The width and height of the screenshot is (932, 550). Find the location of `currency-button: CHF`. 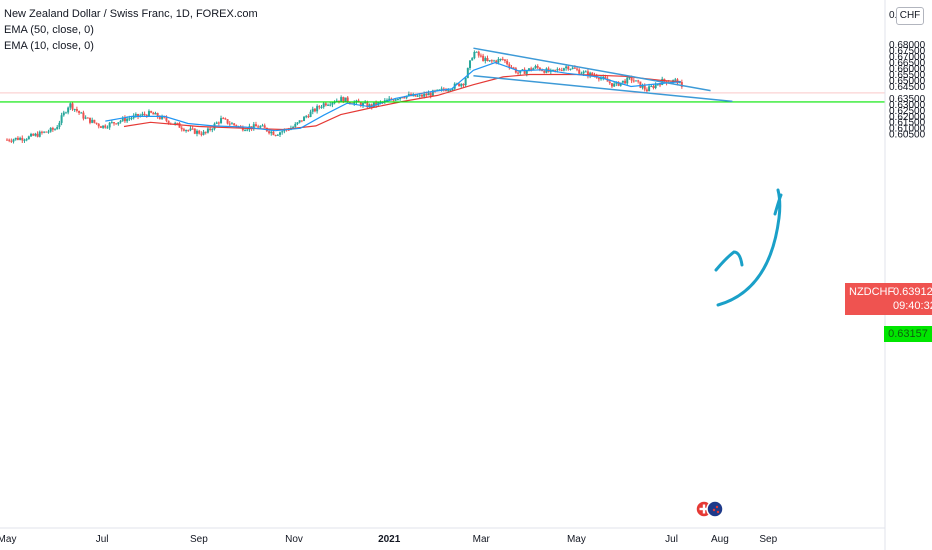

currency-button: CHF is located at coordinates (910, 16).